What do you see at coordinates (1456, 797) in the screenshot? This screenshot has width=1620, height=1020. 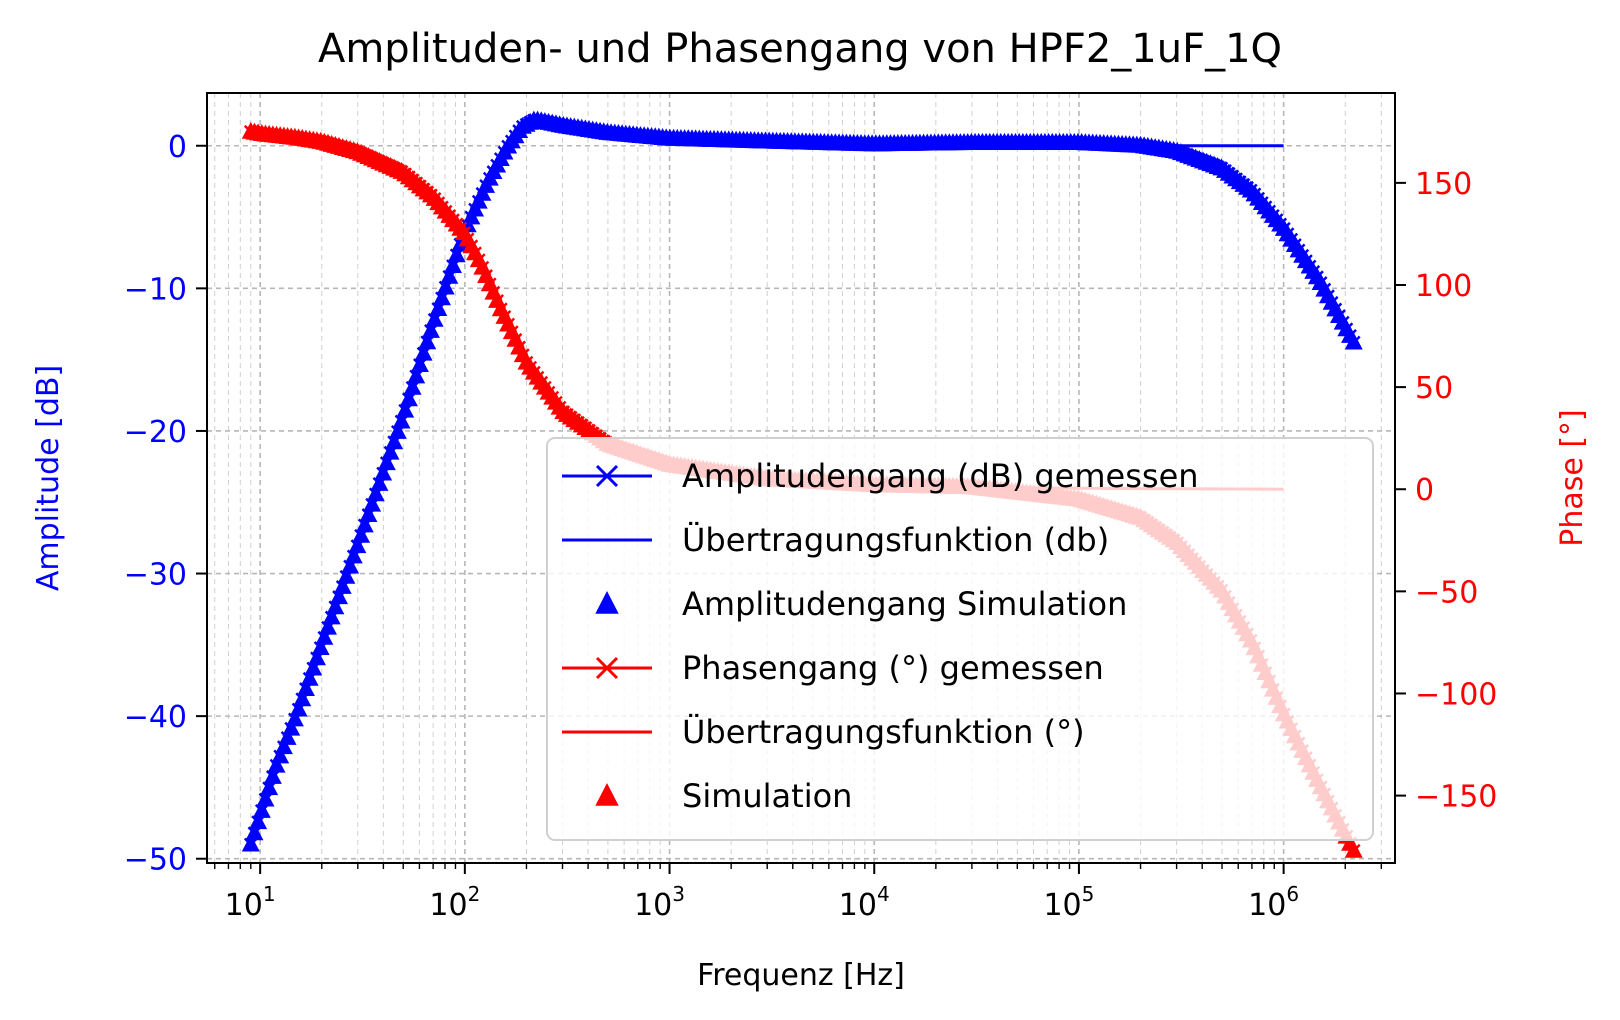 I see `y-right-tick-label: −150` at bounding box center [1456, 797].